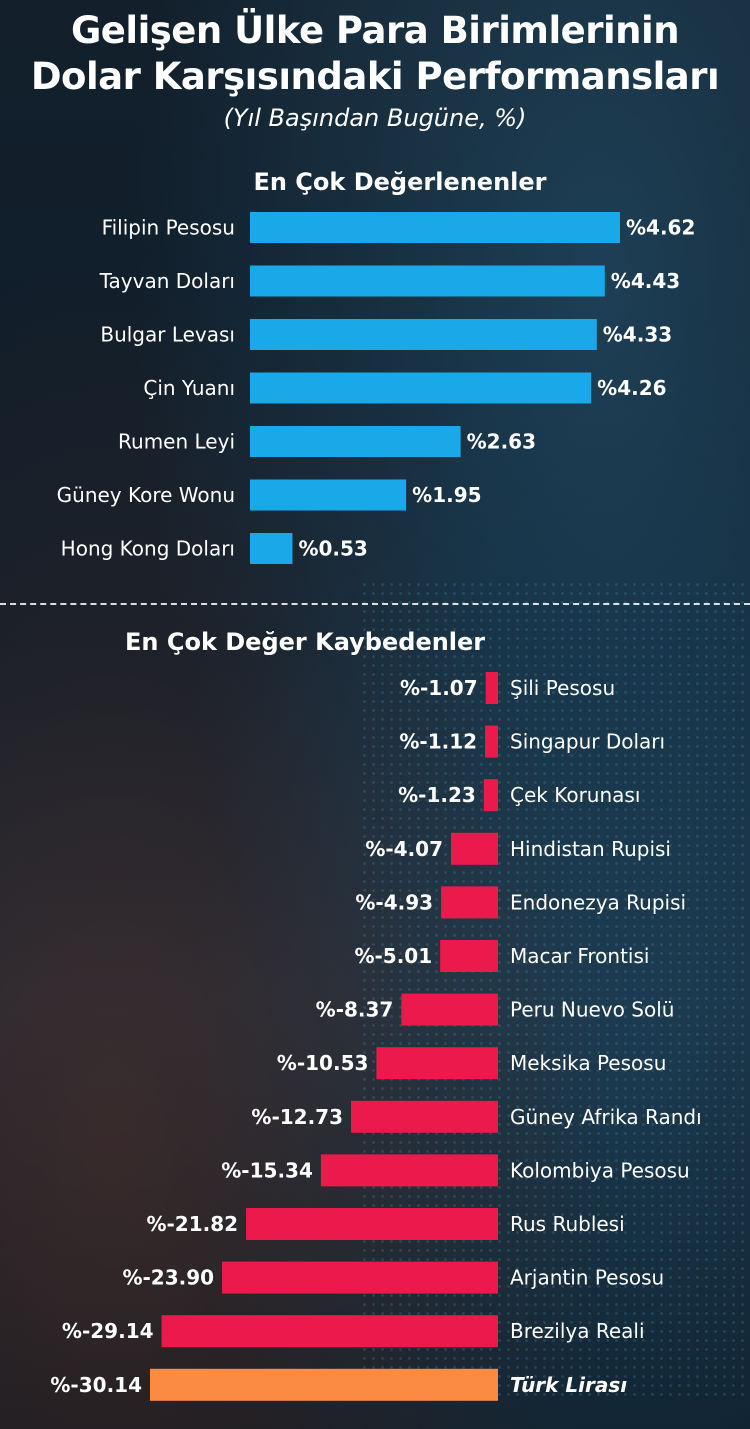 The image size is (750, 1429). I want to click on loser-category-label: Rus Rublesi, so click(567, 1224).